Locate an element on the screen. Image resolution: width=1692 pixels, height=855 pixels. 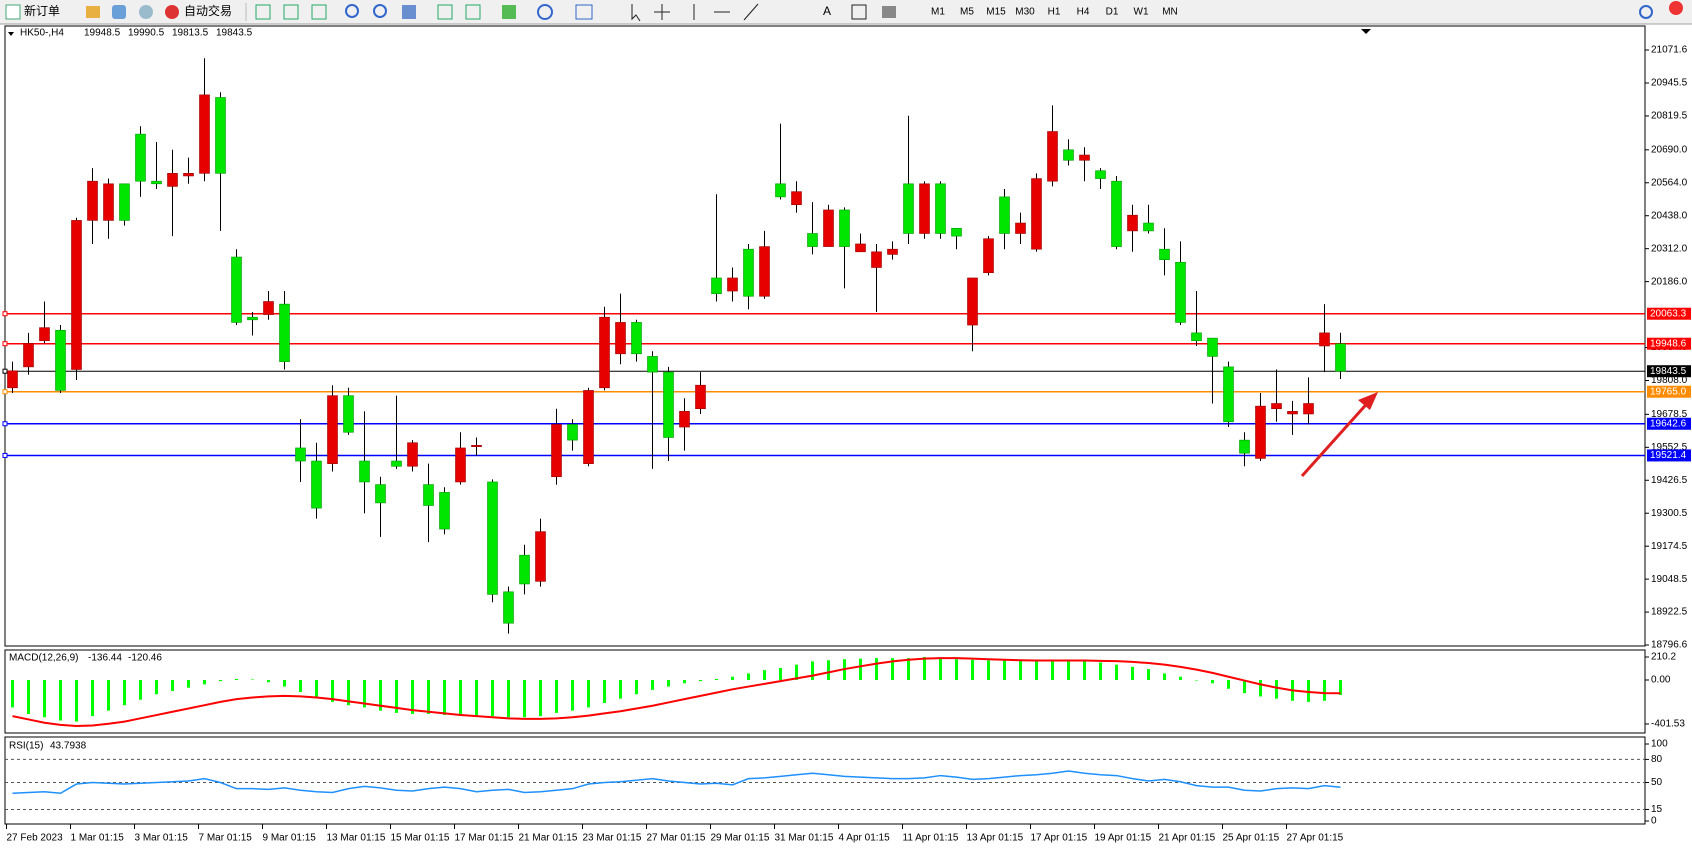
level-label: 20063.3 is located at coordinates (1668, 313).